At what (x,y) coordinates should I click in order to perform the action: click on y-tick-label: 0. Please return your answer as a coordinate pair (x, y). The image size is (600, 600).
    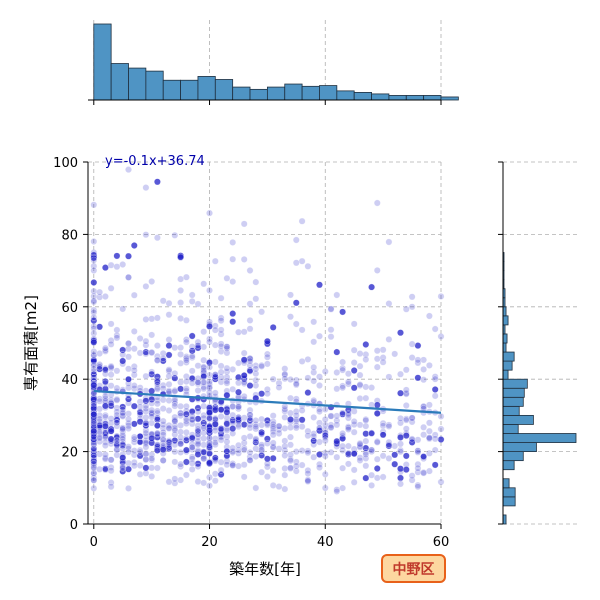
    Looking at the image, I should click on (74, 525).